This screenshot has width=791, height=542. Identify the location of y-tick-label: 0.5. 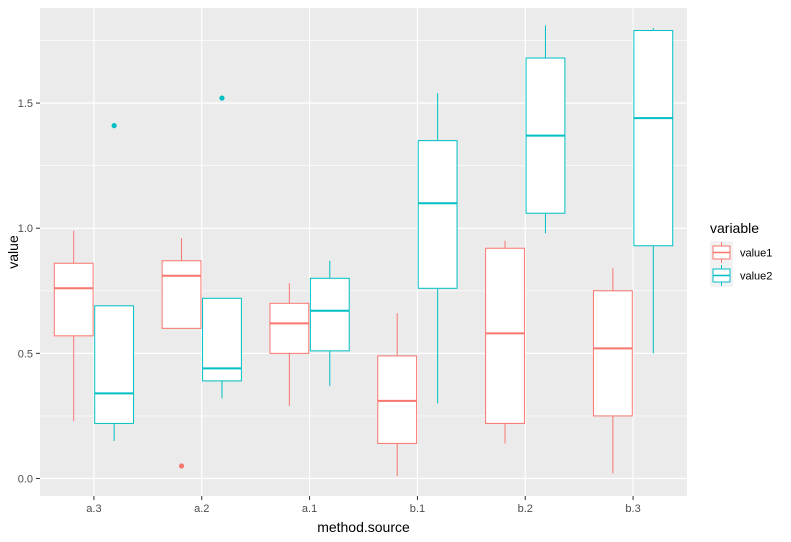
(25, 354).